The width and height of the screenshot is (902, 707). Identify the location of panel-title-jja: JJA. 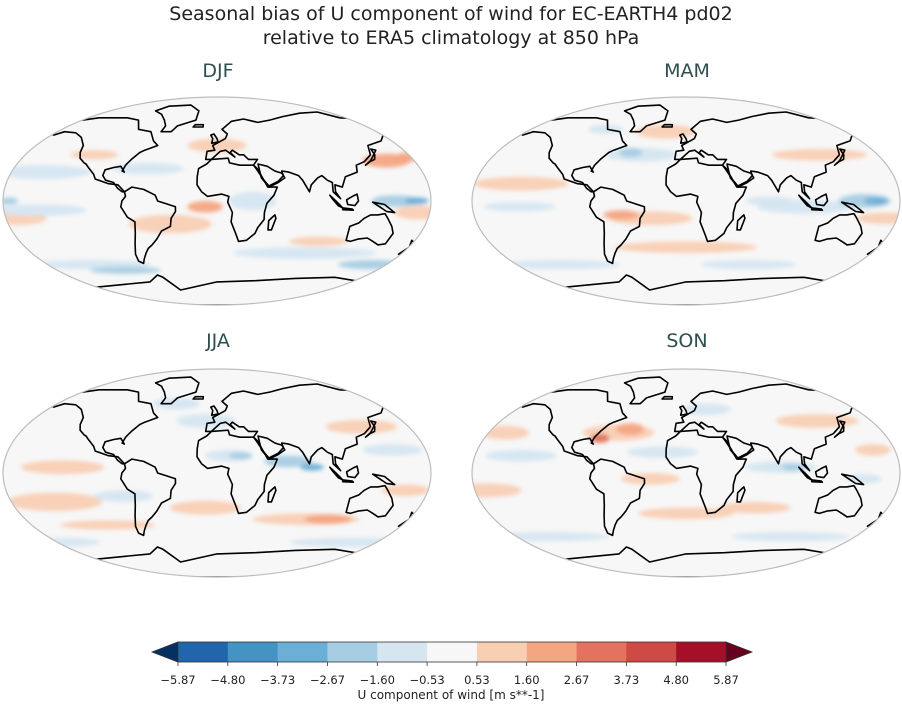
(218, 341).